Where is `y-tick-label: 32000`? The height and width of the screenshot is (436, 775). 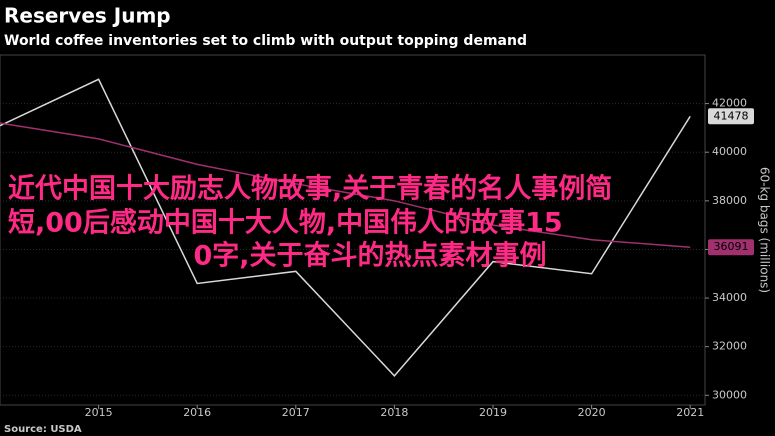
y-tick-label: 32000 is located at coordinates (729, 346).